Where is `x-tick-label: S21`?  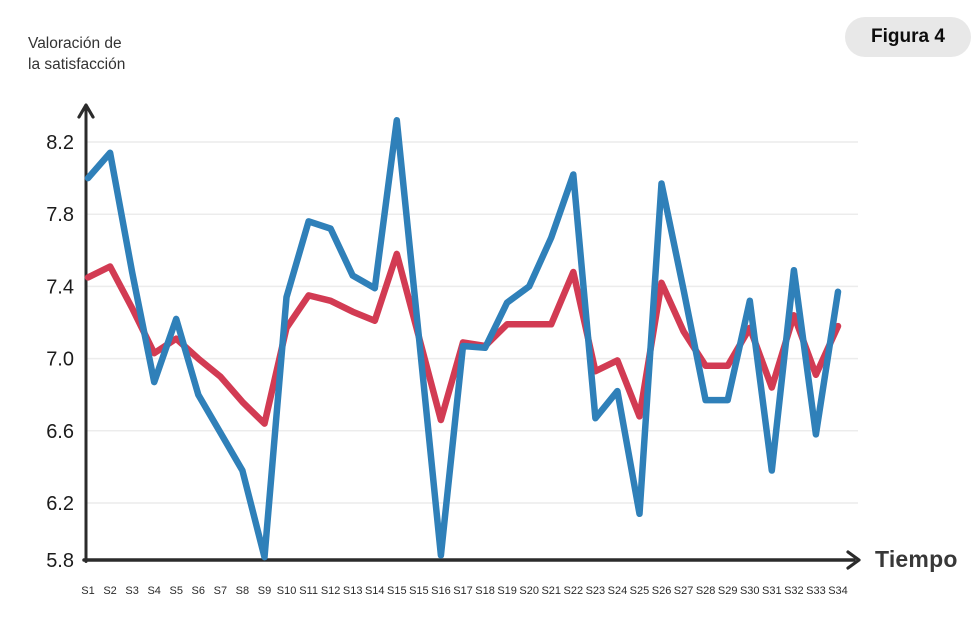
x-tick-label: S21 is located at coordinates (551, 591).